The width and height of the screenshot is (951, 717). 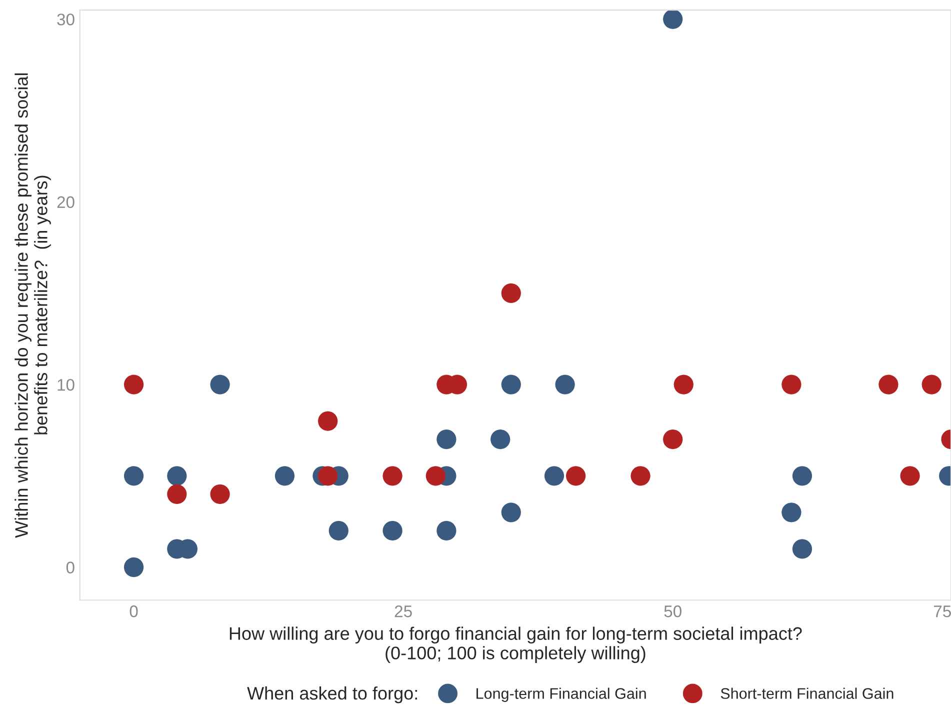 What do you see at coordinates (942, 612) in the screenshot?
I see `x-tick-label: 75` at bounding box center [942, 612].